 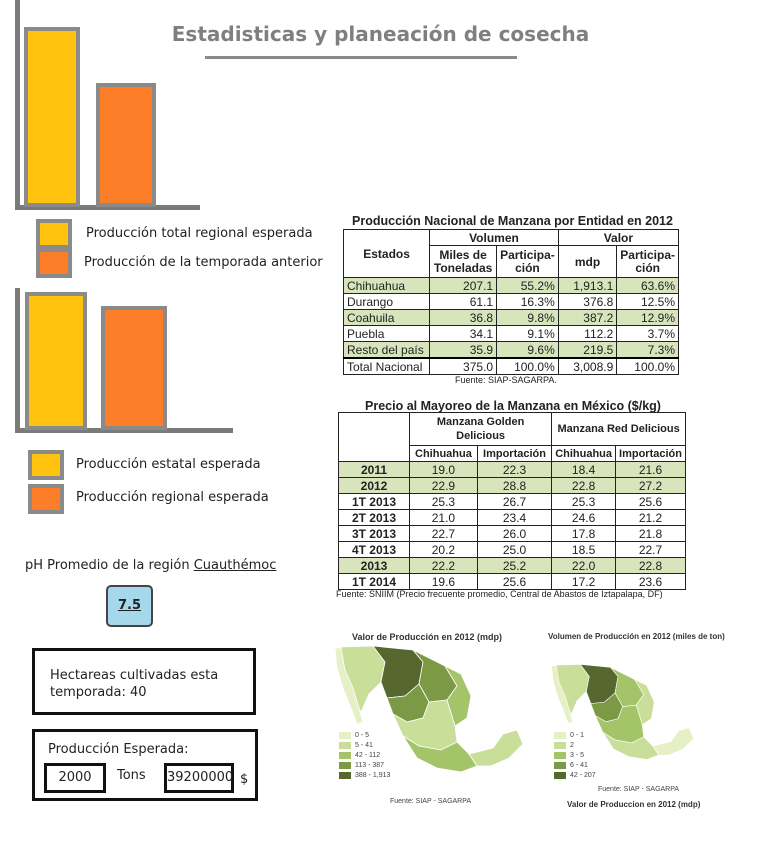 What do you see at coordinates (510, 317) in the screenshot?
I see `table-row: Coahuila 36.8 9.8% 387.2 12.9%` at bounding box center [510, 317].